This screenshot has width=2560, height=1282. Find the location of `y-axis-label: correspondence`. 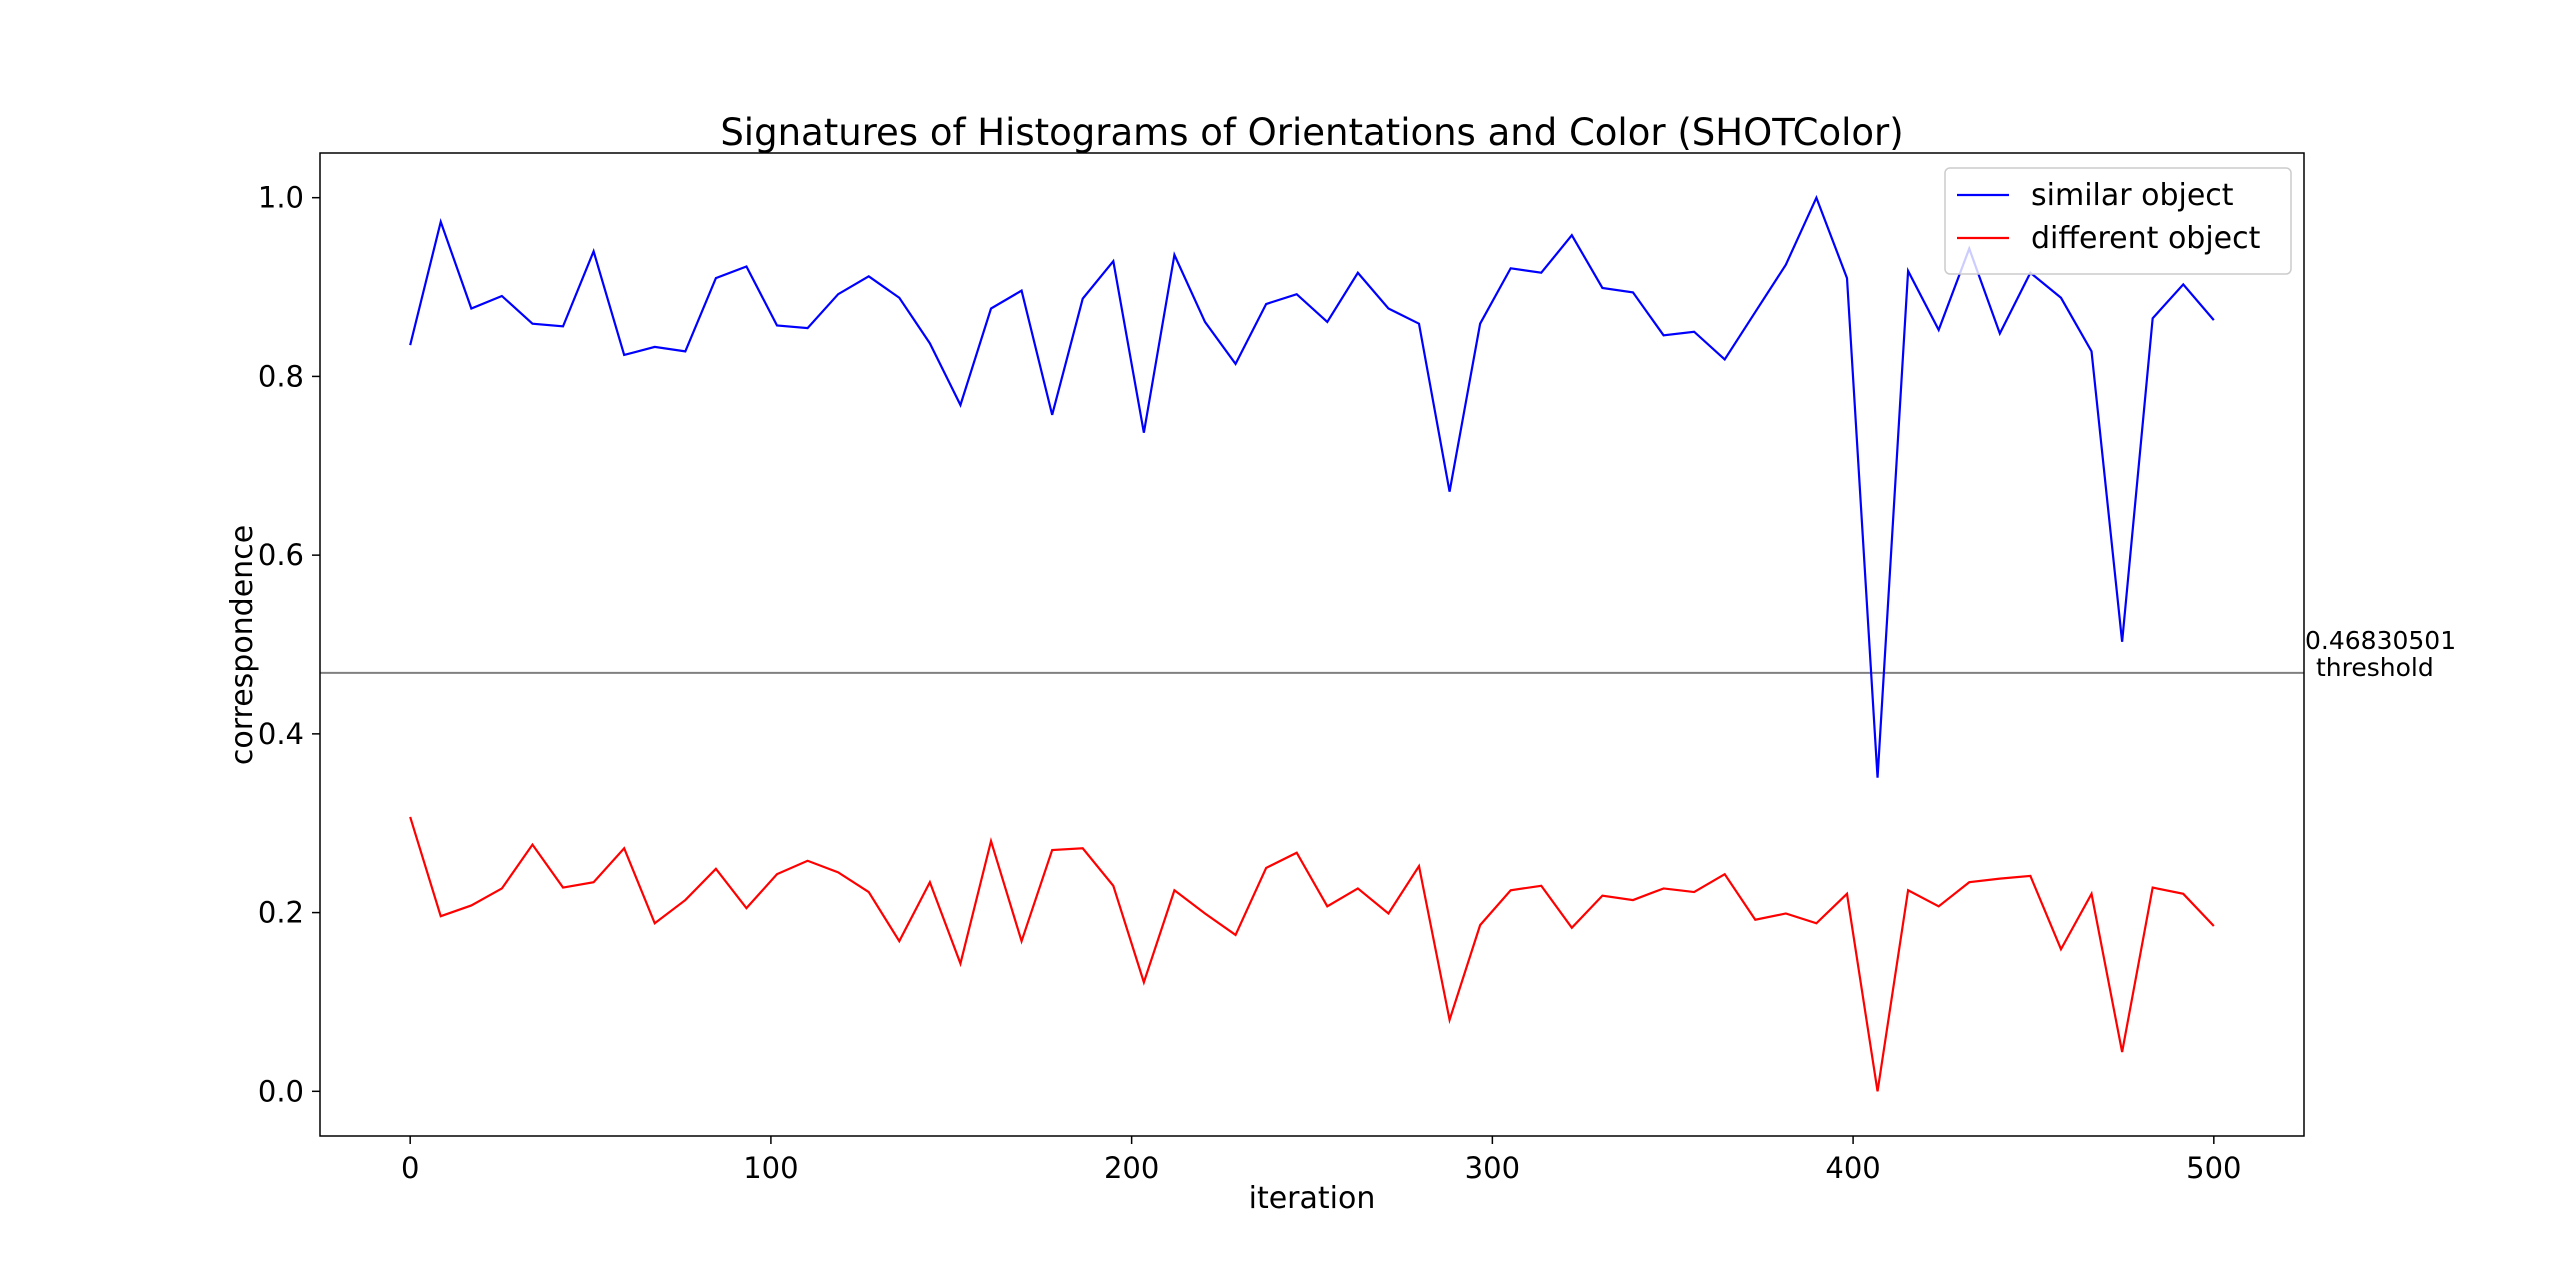

y-axis-label: correspondence is located at coordinates (242, 645).